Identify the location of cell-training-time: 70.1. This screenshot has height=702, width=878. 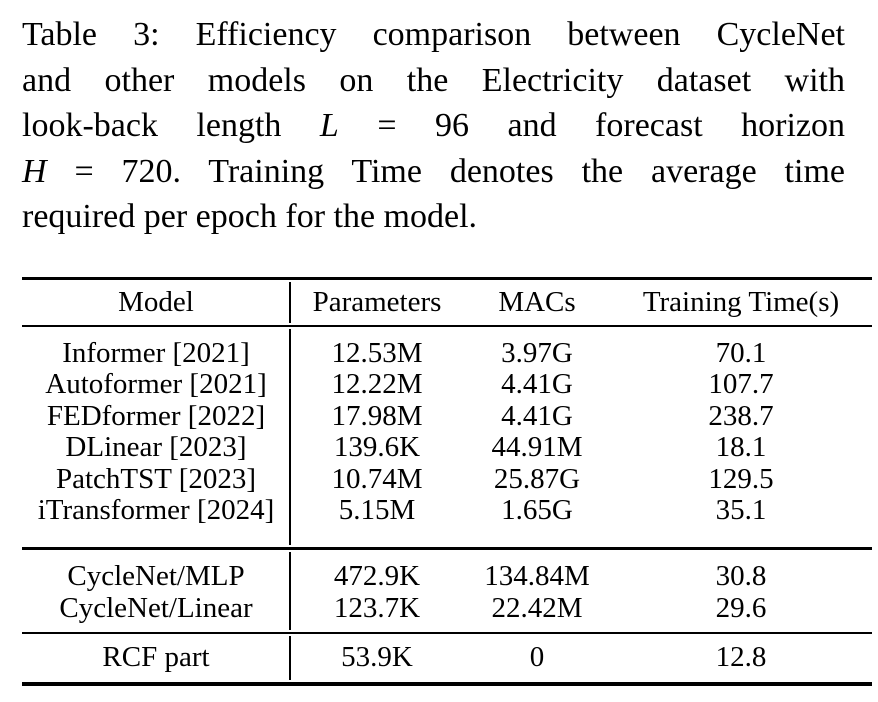
(741, 352).